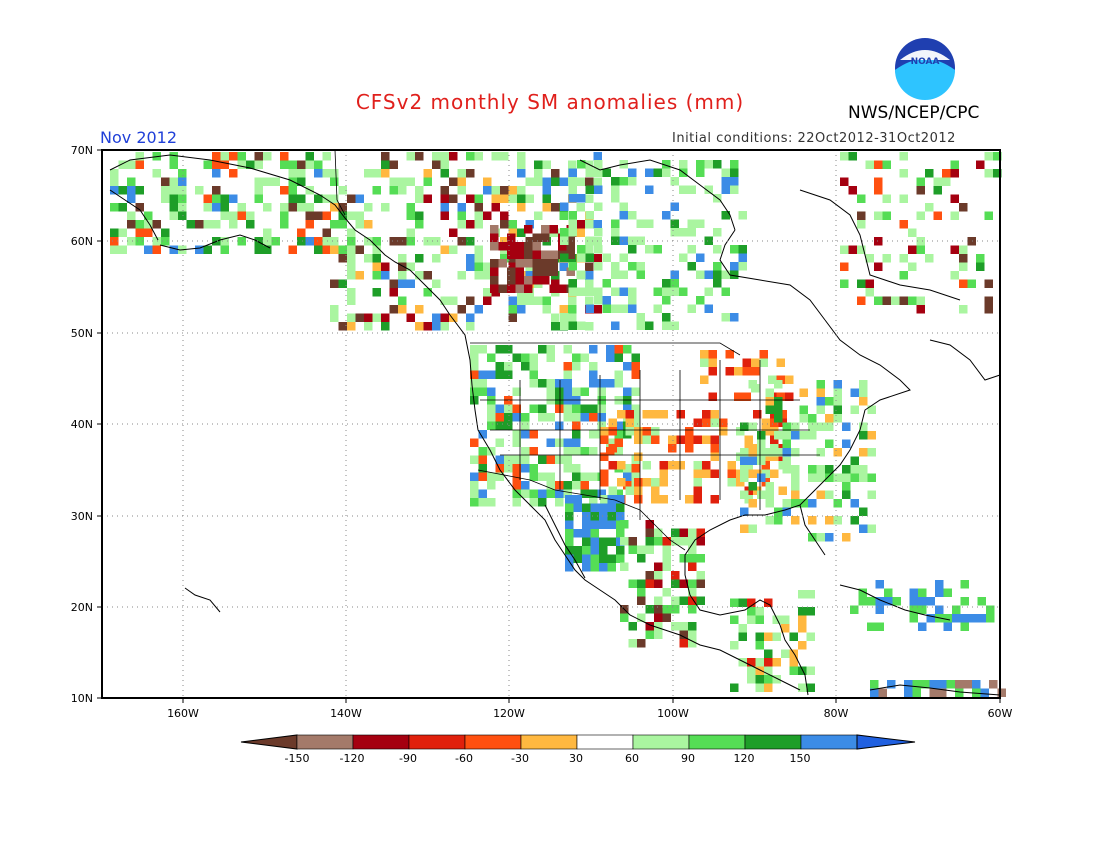 The width and height of the screenshot is (1100, 850). What do you see at coordinates (520, 758) in the screenshot?
I see `legend-label: -30` at bounding box center [520, 758].